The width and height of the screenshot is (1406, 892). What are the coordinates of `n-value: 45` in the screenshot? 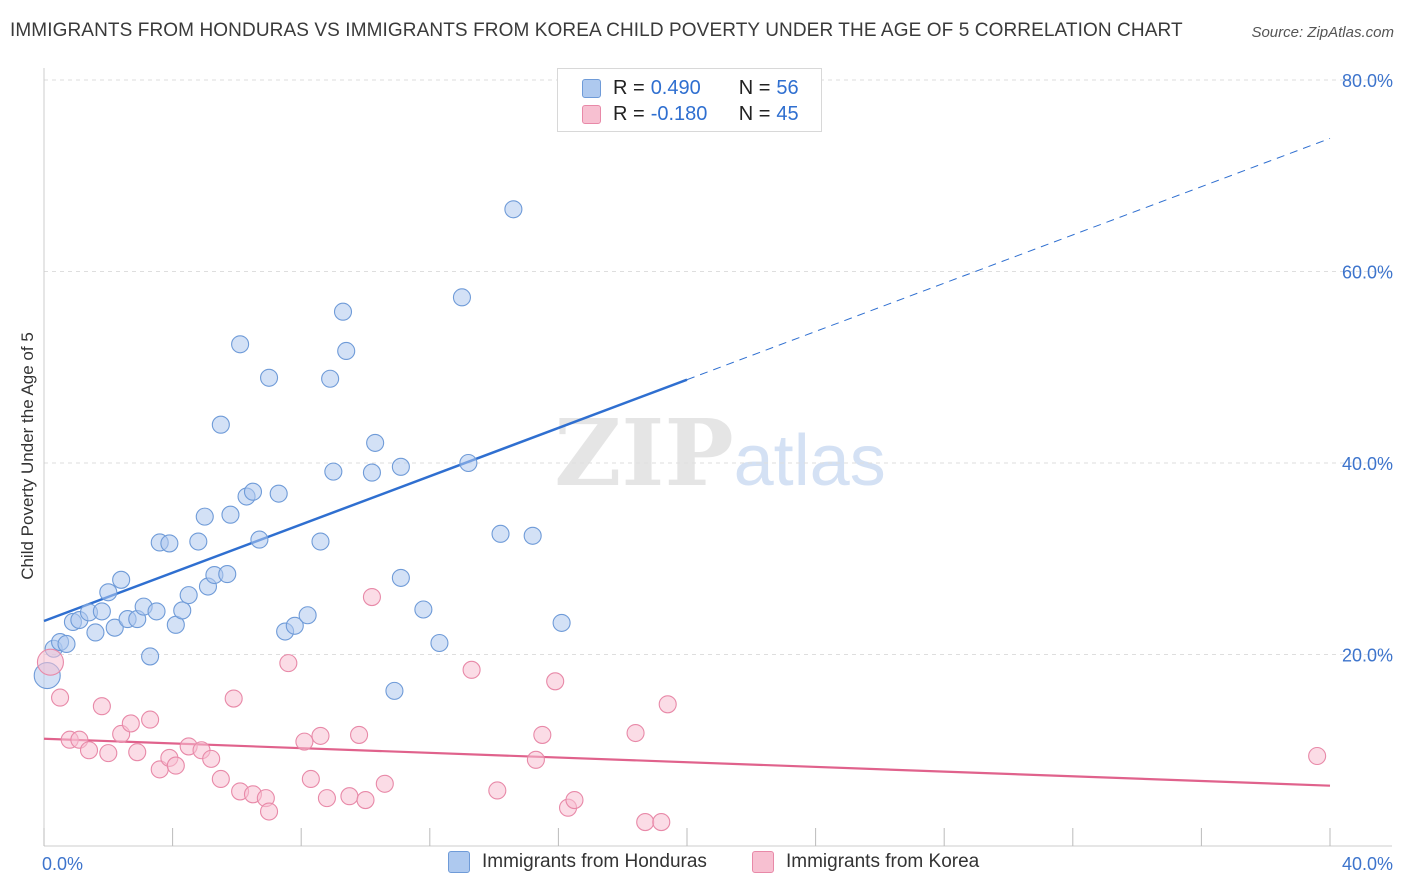 It's located at (787, 113).